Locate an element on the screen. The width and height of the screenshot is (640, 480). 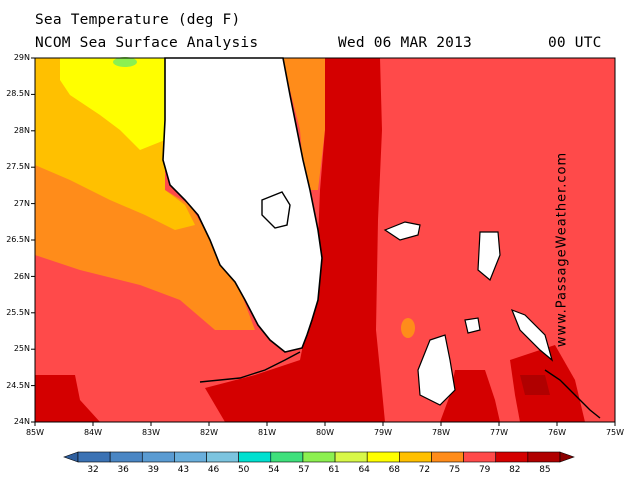
lon-label: 81W is located at coordinates (267, 432).